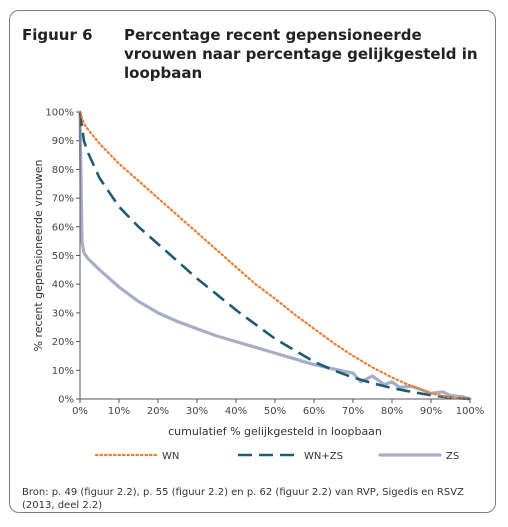  What do you see at coordinates (197, 411) in the screenshot?
I see `x-tick-label: 30%` at bounding box center [197, 411].